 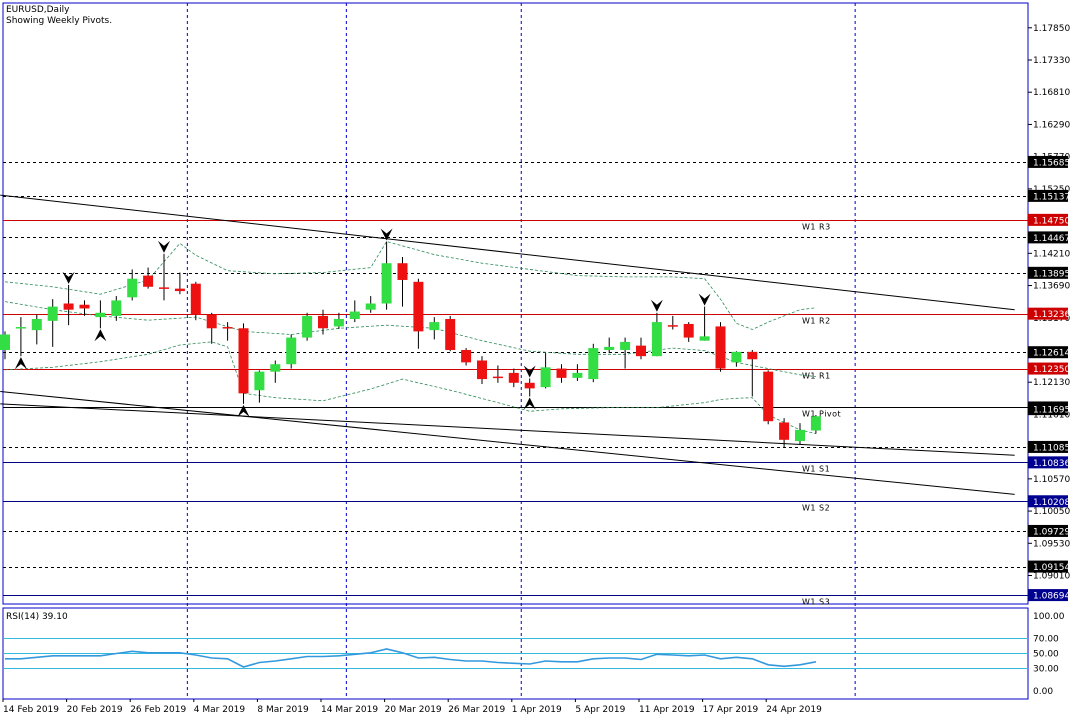 I want to click on price-box-label-5: 1.13236, so click(x=1051, y=315).